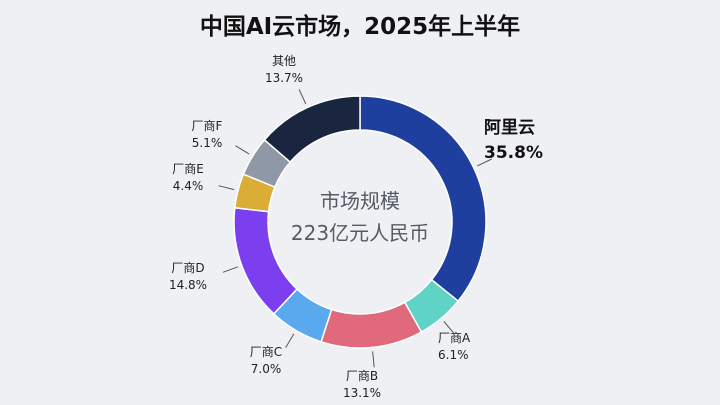 The height and width of the screenshot is (405, 720). I want to click on slice-label-pct-6: 4.4%, so click(188, 186).